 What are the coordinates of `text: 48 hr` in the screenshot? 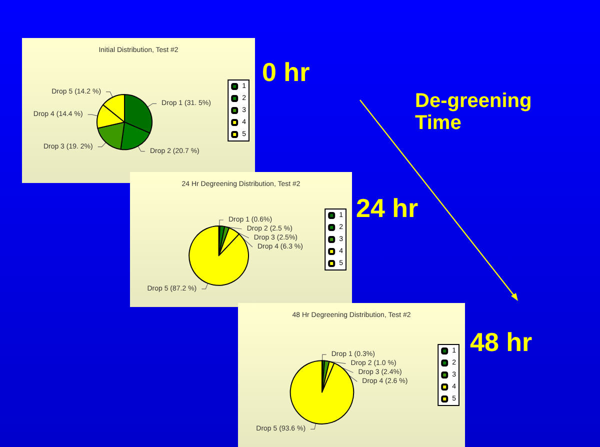 It's located at (502, 342).